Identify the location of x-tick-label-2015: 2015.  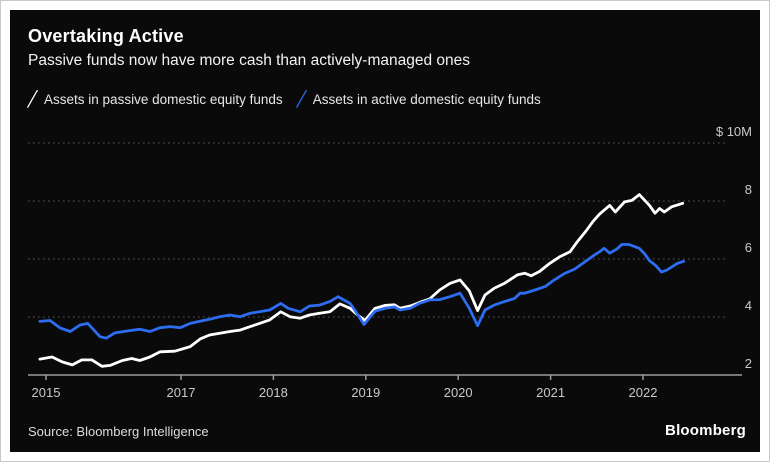
(46, 392).